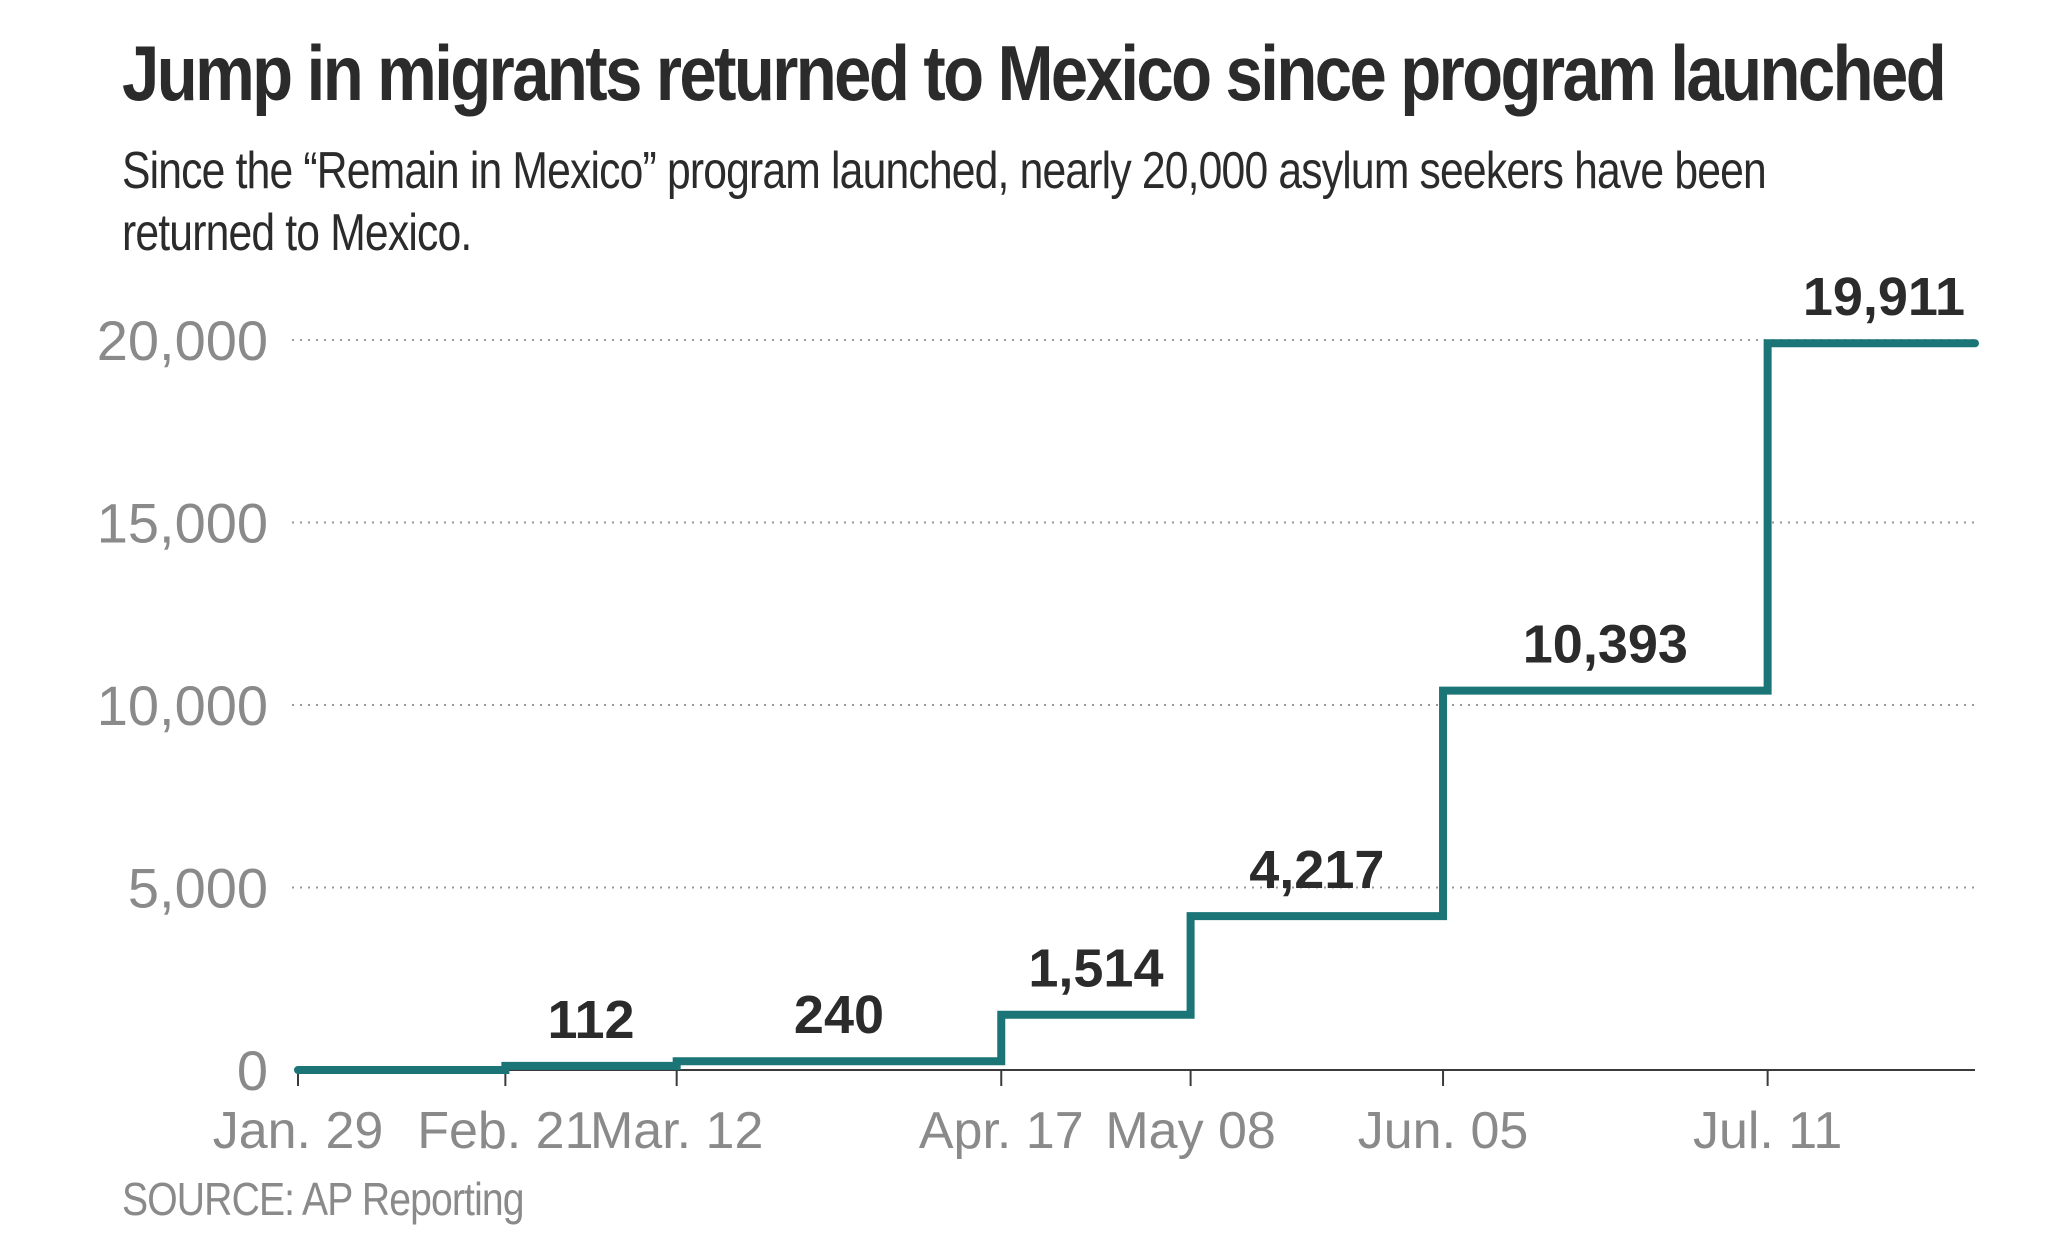 The width and height of the screenshot is (2048, 1245). What do you see at coordinates (1001, 1131) in the screenshot?
I see `x-tick-label: Apr. 17` at bounding box center [1001, 1131].